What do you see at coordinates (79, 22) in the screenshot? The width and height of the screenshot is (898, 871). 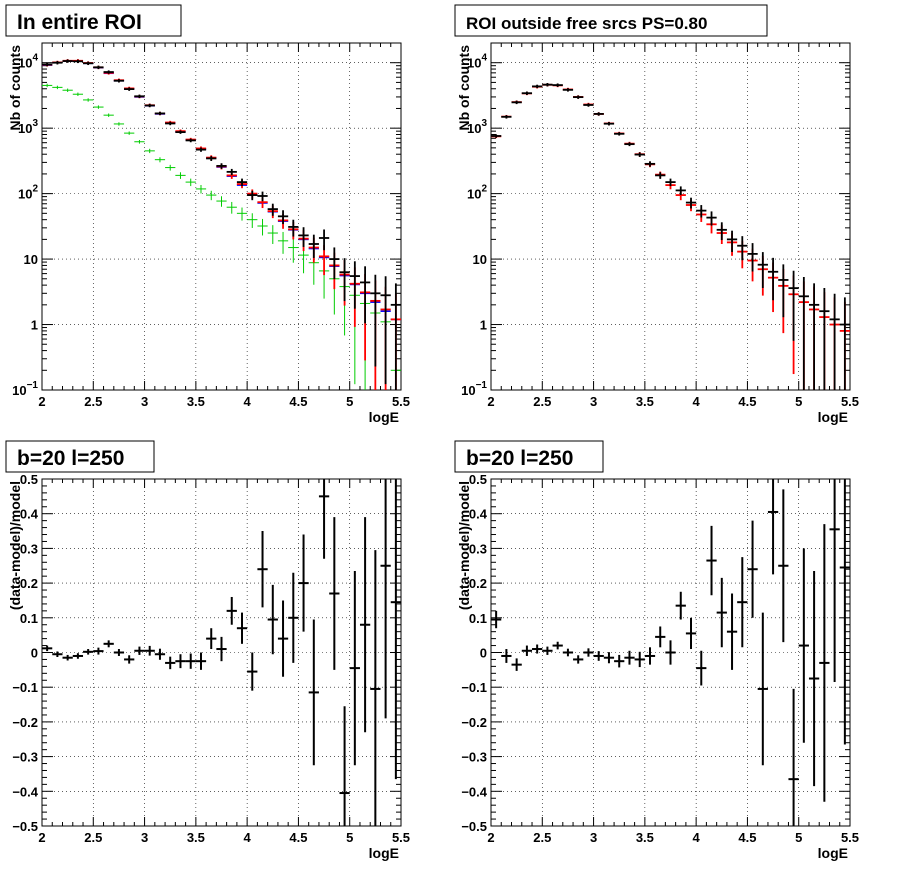 I see `chart-title: In entire ROI` at bounding box center [79, 22].